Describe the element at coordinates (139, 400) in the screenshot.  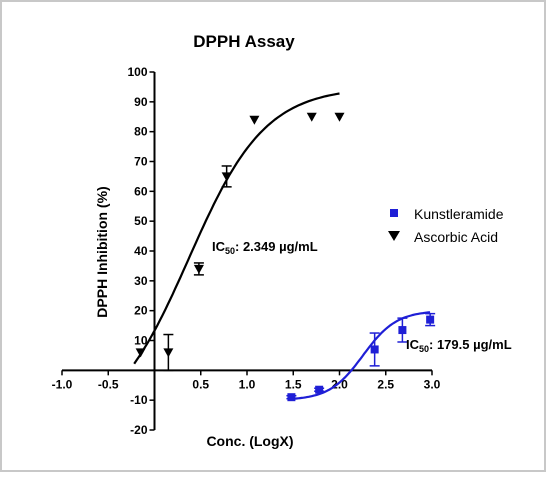
I see `y-tick-label: -10` at that location.